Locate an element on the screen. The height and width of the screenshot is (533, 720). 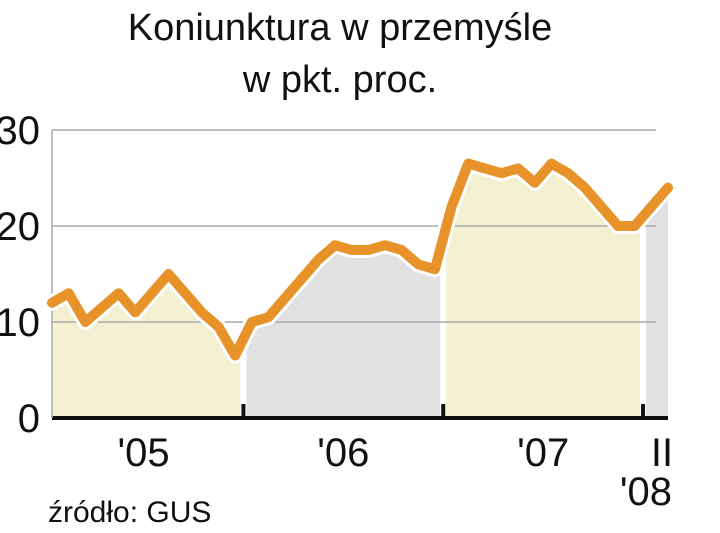
year-label: '06 is located at coordinates (343, 453).